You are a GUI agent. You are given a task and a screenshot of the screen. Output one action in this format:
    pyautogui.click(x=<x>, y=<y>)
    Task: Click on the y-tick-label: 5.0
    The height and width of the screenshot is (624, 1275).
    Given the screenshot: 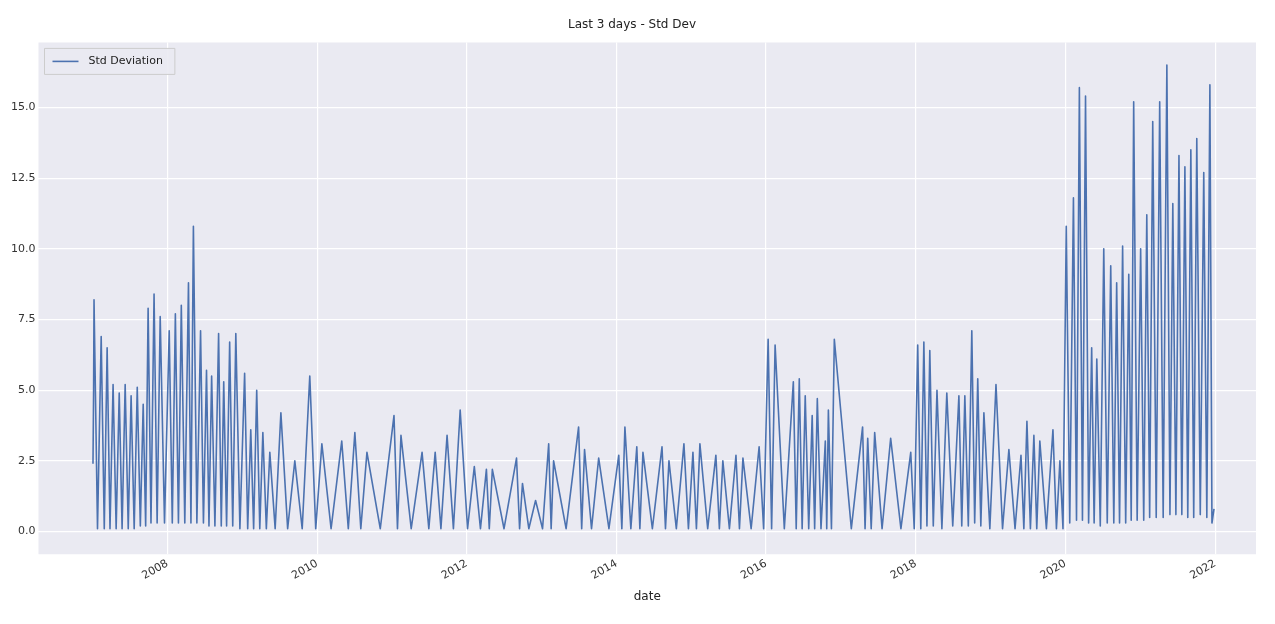 What is the action you would take?
    pyautogui.click(x=26, y=390)
    